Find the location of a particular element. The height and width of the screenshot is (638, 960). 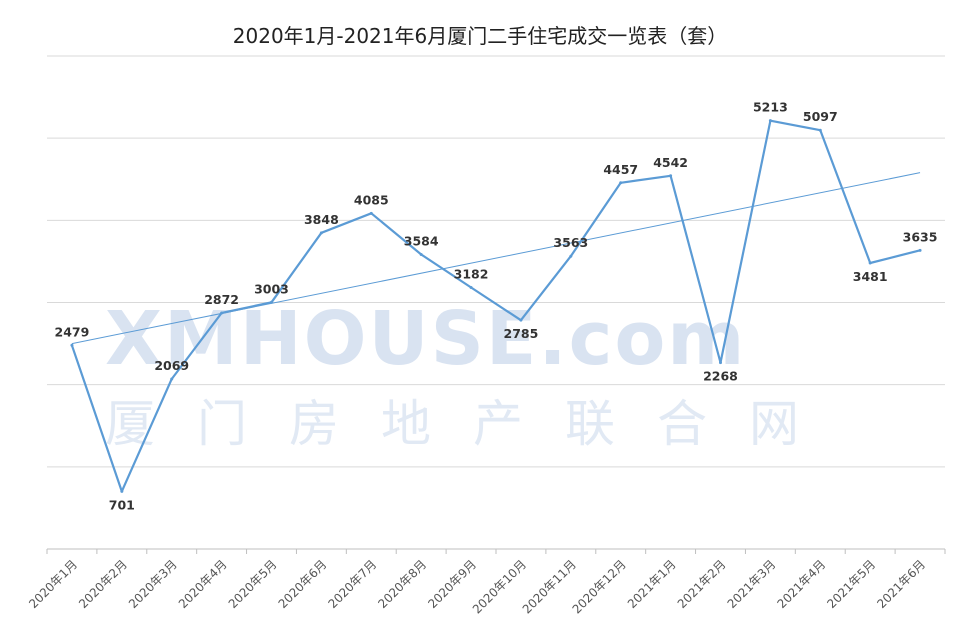

x-tick-label: 2020年6月 is located at coordinates (303, 584).